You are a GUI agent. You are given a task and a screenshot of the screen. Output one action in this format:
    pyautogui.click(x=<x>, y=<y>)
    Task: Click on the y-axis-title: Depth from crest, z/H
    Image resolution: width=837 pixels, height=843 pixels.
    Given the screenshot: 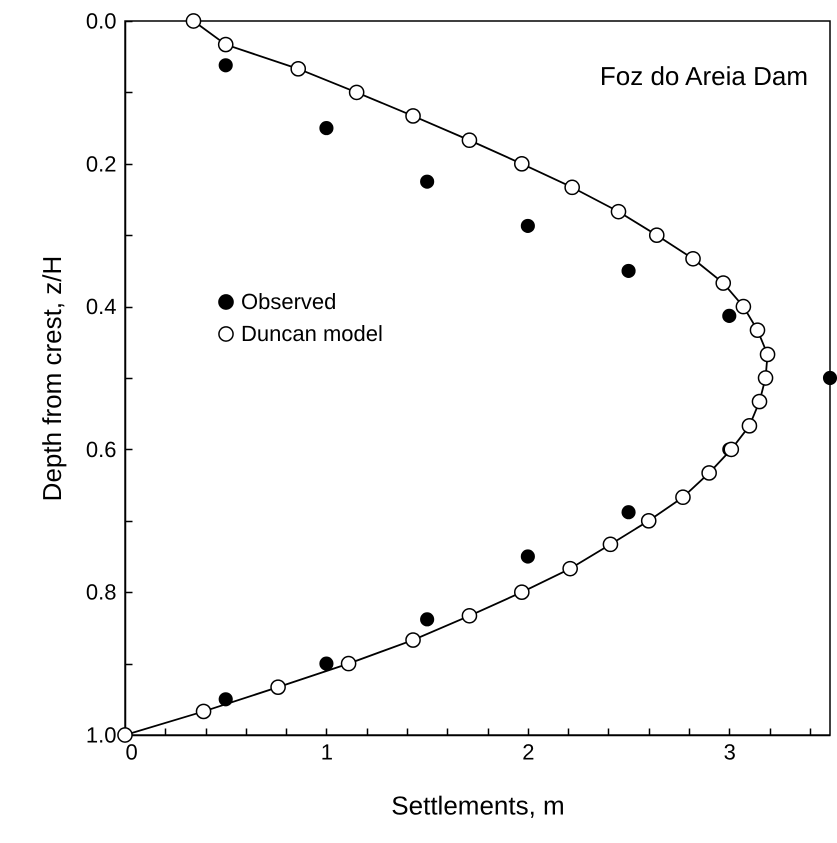 What is the action you would take?
    pyautogui.click(x=51, y=379)
    